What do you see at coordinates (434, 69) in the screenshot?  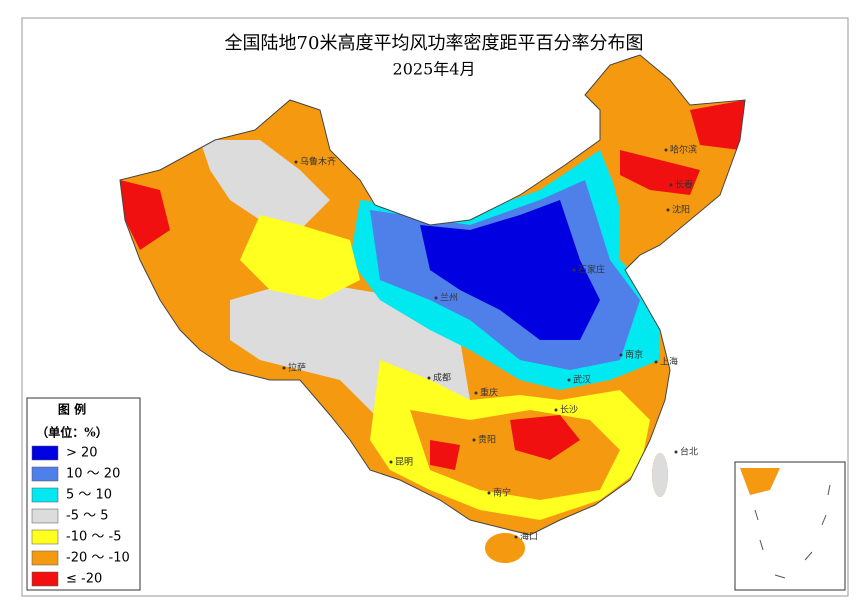 I see `subtitle: 2025年4月` at bounding box center [434, 69].